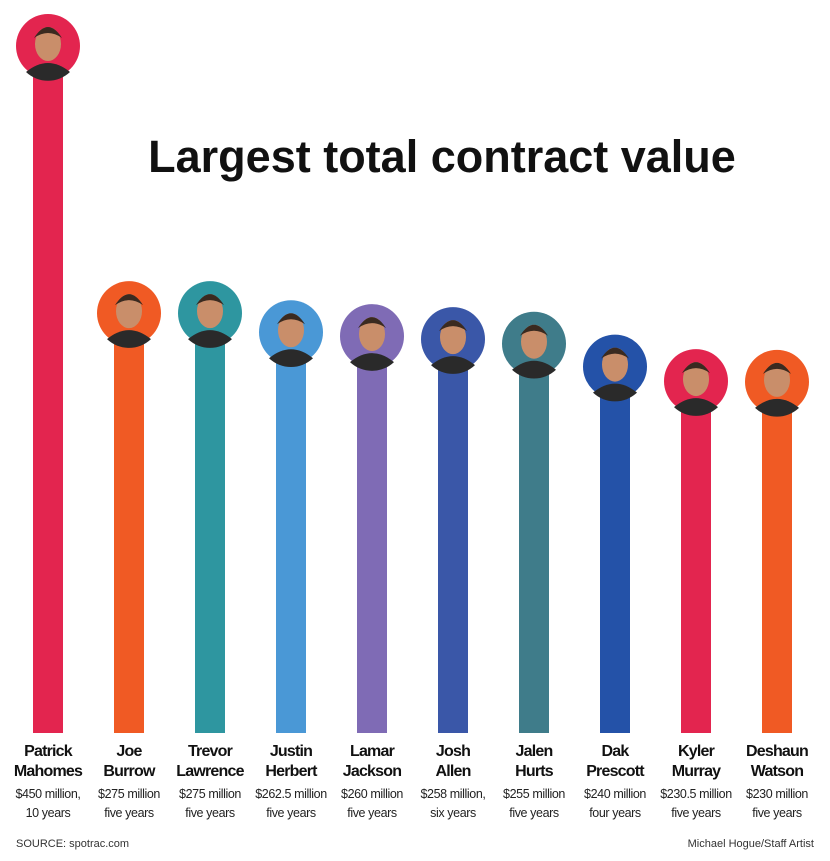 This screenshot has height=861, width=830. Describe the element at coordinates (453, 794) in the screenshot. I see `contract-value: $258 million,` at that location.